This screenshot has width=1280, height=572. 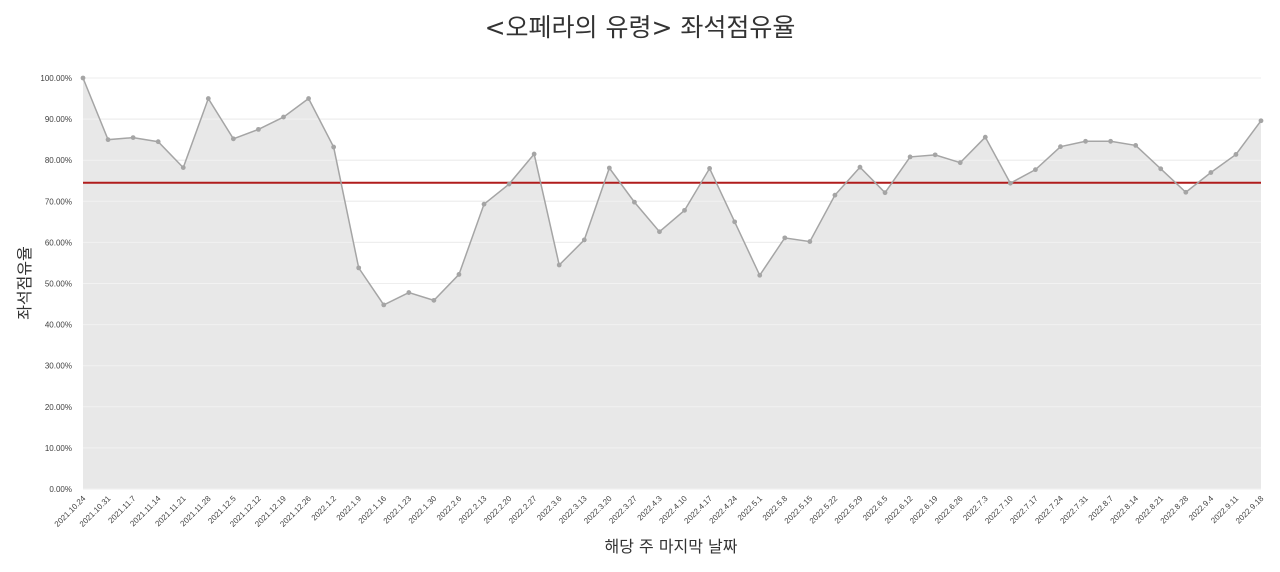 What do you see at coordinates (724, 510) in the screenshot?
I see `x-tick-label: 2022.4.24` at bounding box center [724, 510].